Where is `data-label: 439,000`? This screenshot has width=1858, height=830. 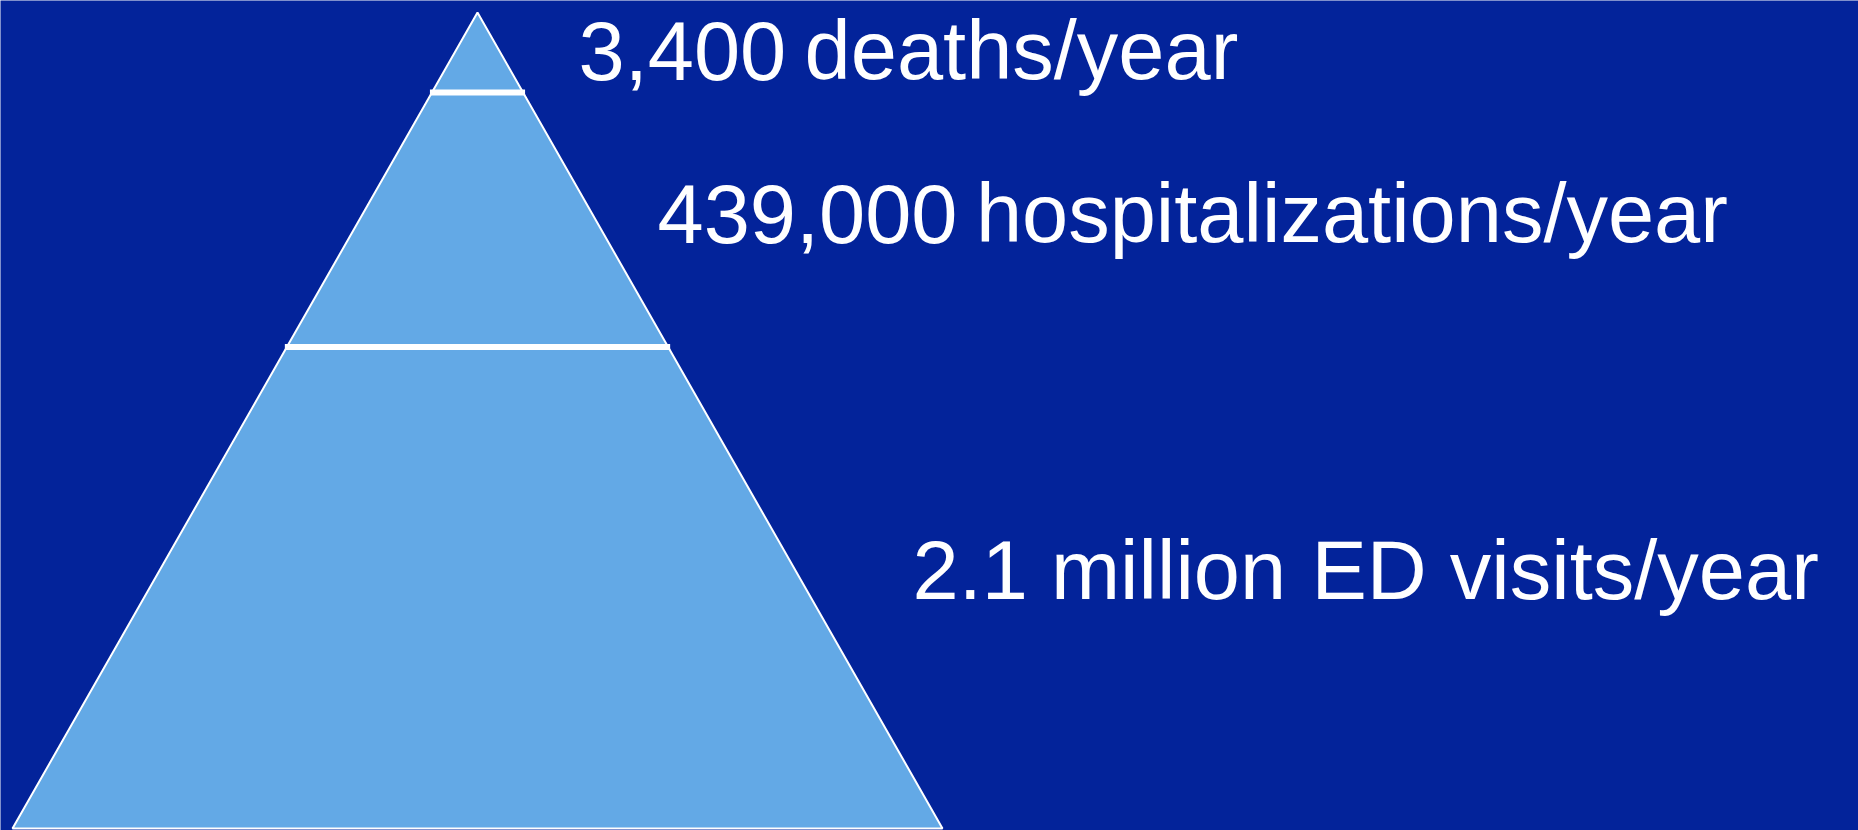 data-label: 439,000 is located at coordinates (807, 214).